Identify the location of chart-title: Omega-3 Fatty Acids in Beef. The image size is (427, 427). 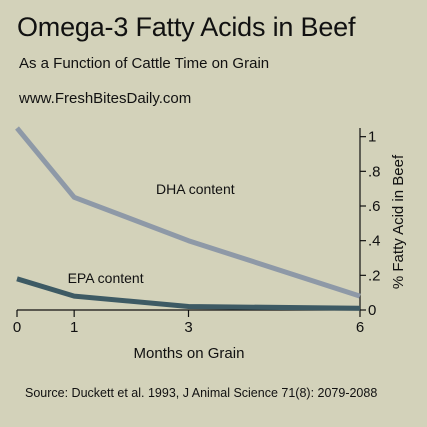
(186, 27).